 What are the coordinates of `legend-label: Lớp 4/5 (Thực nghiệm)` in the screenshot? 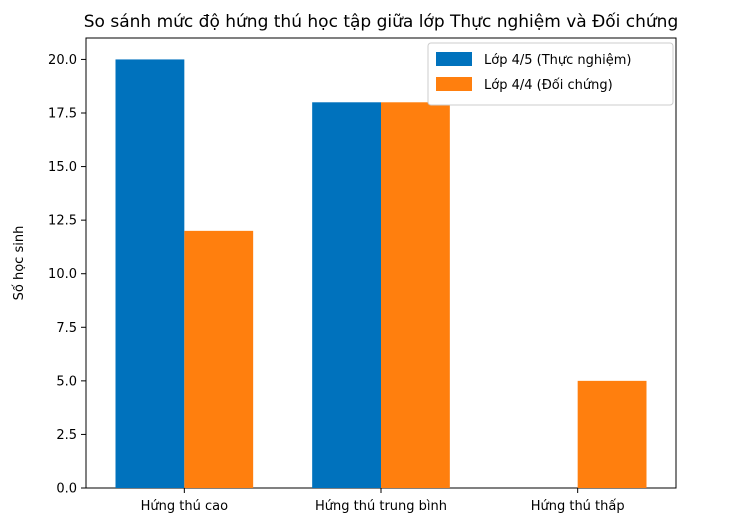 It's located at (557, 60).